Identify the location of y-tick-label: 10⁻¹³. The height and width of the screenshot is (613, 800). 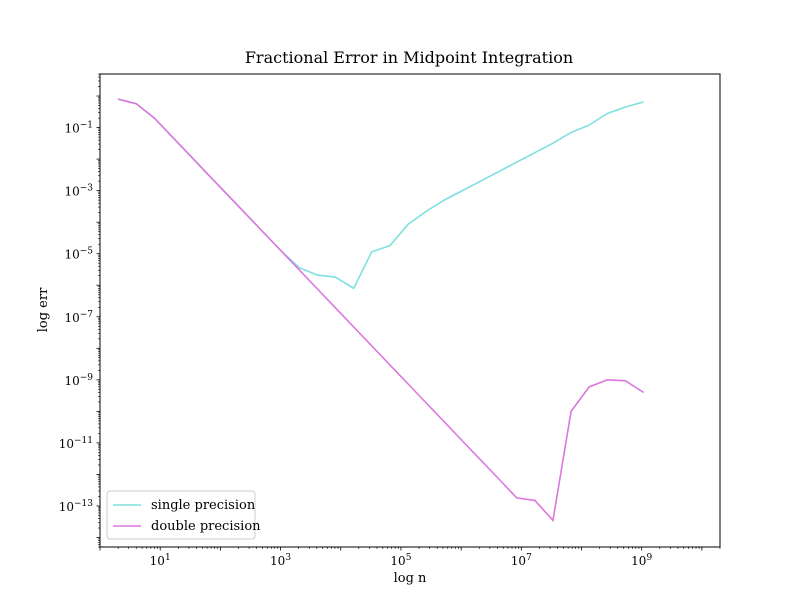
(76, 506).